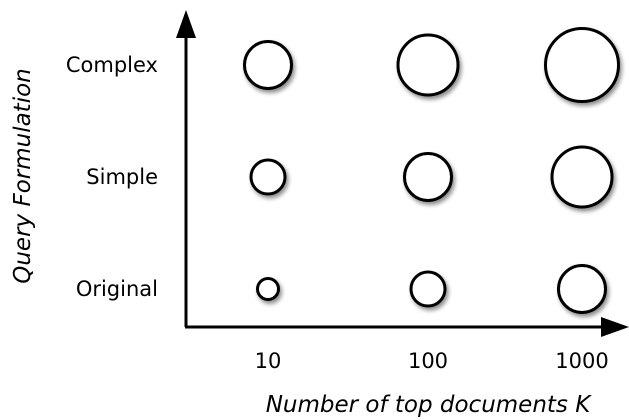 Image resolution: width=629 pixels, height=420 pixels. I want to click on x-tick-label-10: 10, so click(268, 361).